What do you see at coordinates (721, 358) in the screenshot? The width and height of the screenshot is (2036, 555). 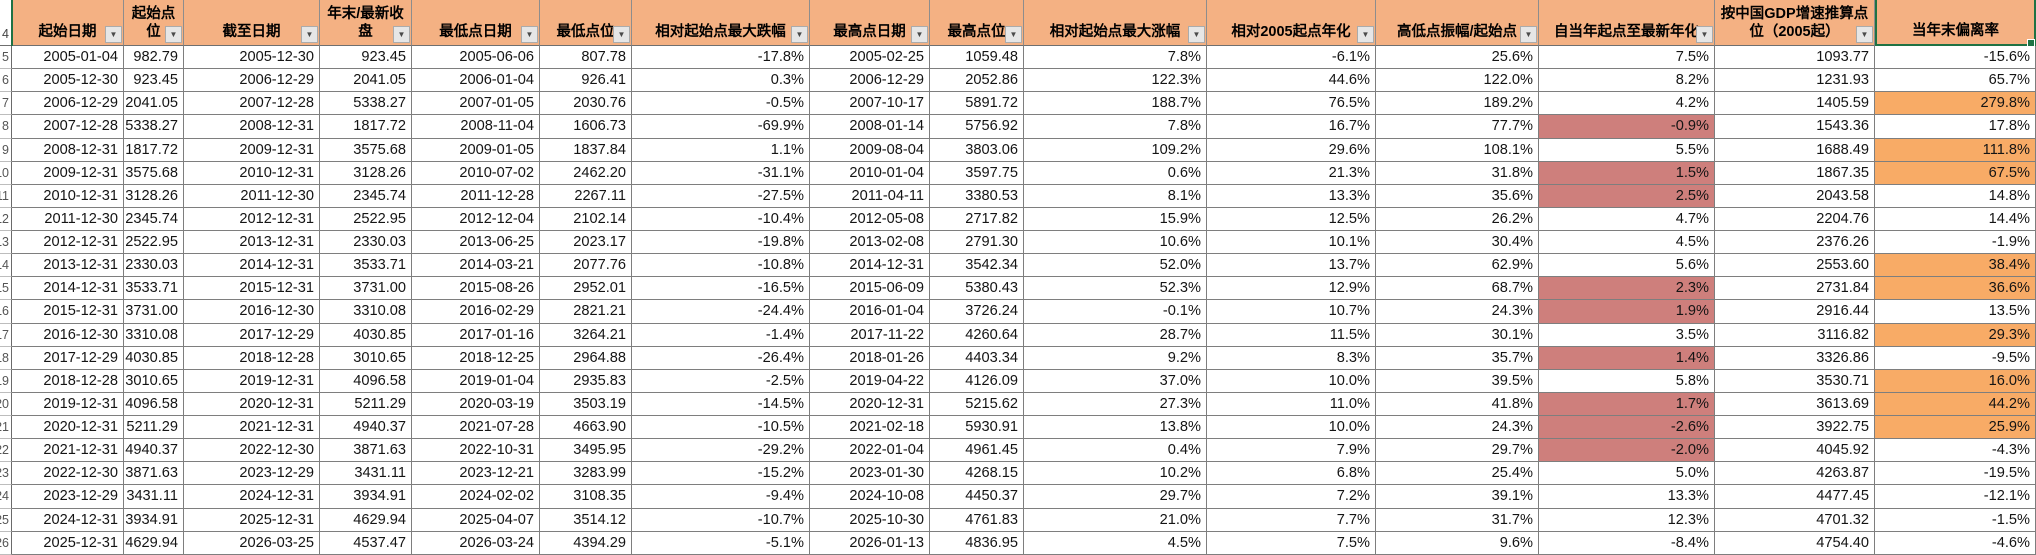 I see `cell-max_drawdown: -26.4%` at bounding box center [721, 358].